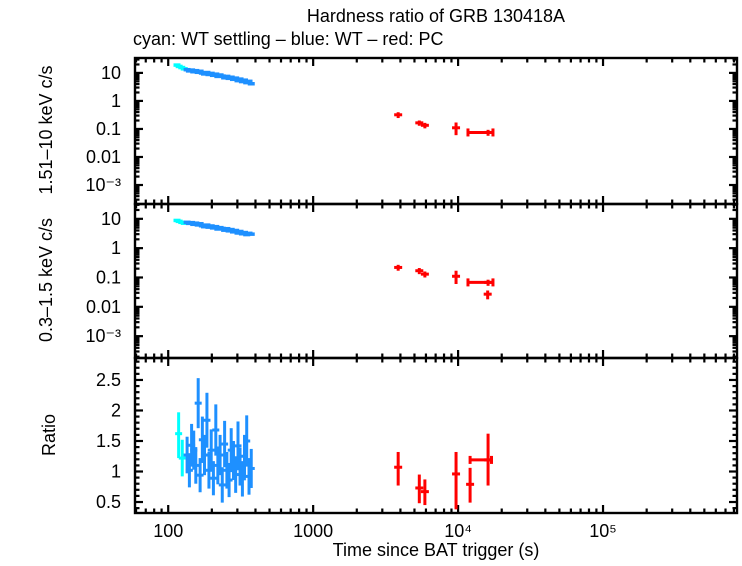 Image resolution: width=742 pixels, height=566 pixels. Describe the element at coordinates (602, 531) in the screenshot. I see `svg-text: 10⁵` at that location.